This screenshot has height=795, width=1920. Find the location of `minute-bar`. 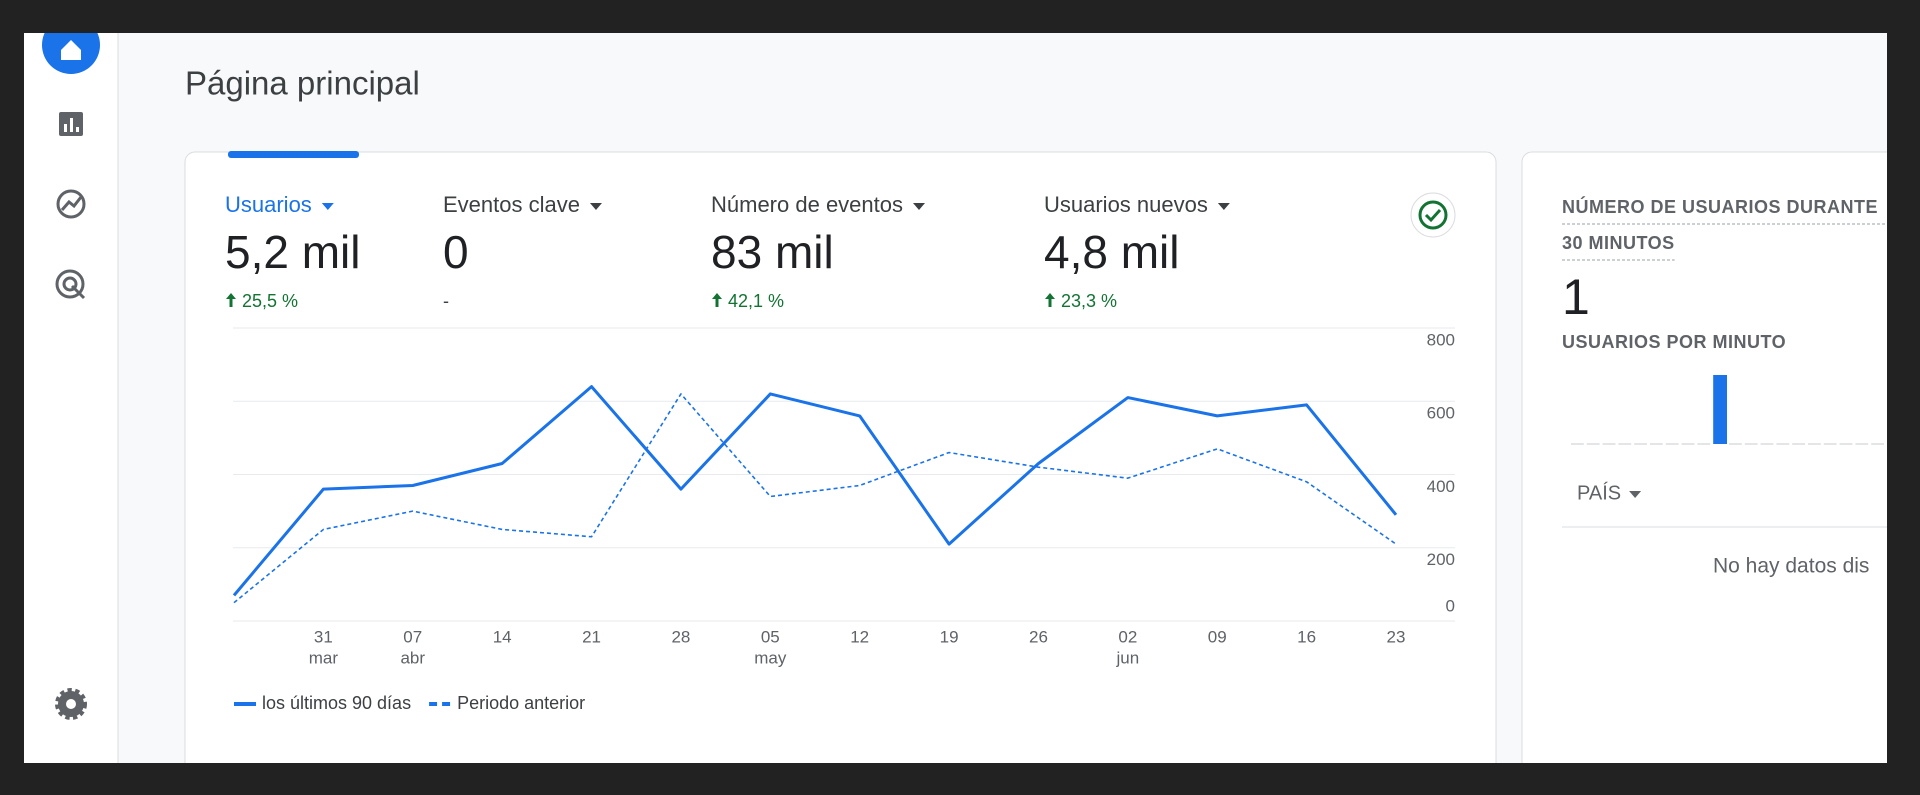

minute-bar is located at coordinates (1720, 409).